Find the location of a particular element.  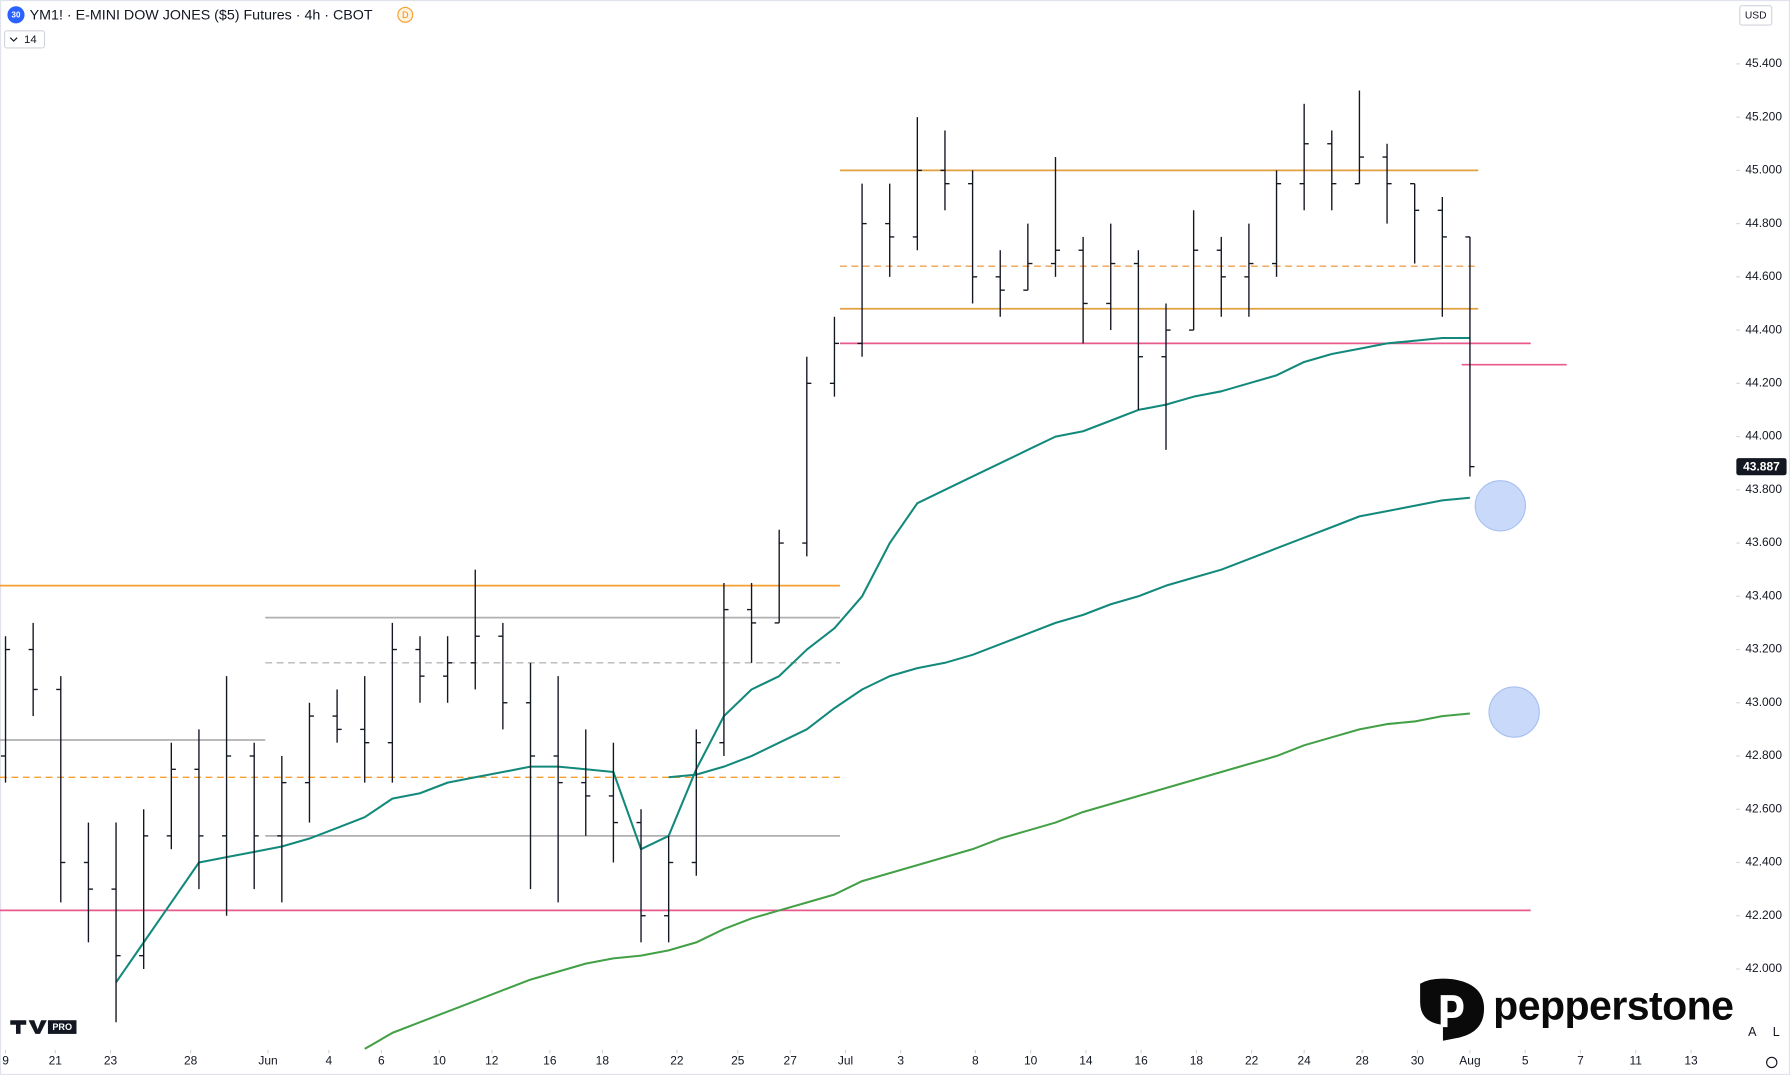

indicator-value: 14 is located at coordinates (30, 40).